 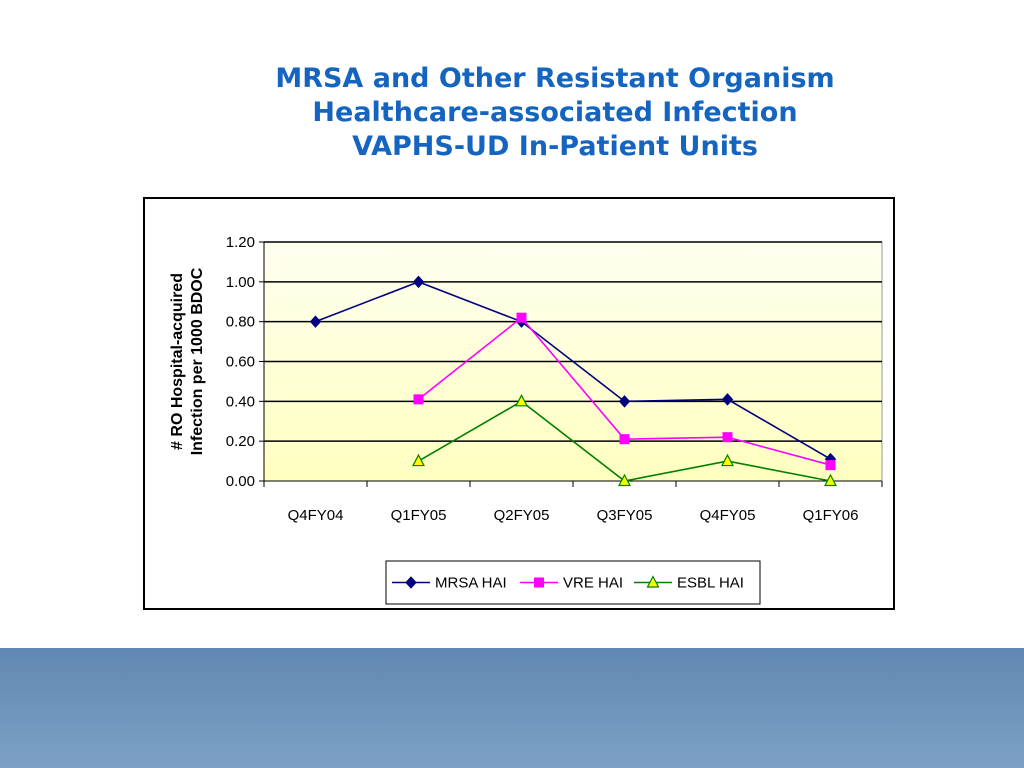 I want to click on y-tick-label: 0.00, so click(x=240, y=481).